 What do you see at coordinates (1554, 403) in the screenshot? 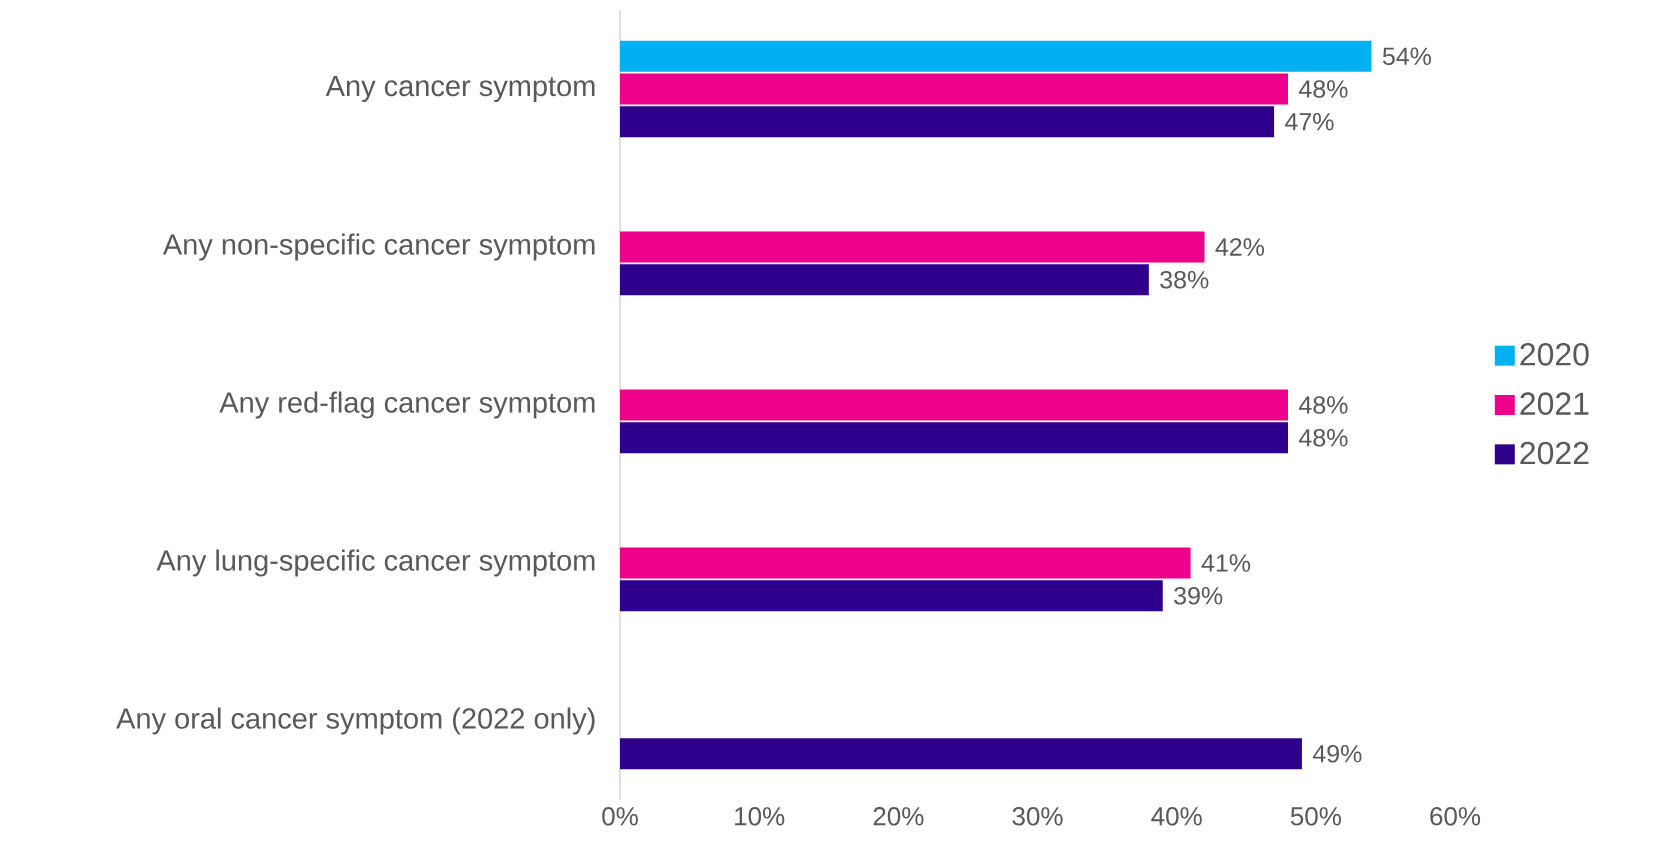
I see `legend-label: 2021` at bounding box center [1554, 403].